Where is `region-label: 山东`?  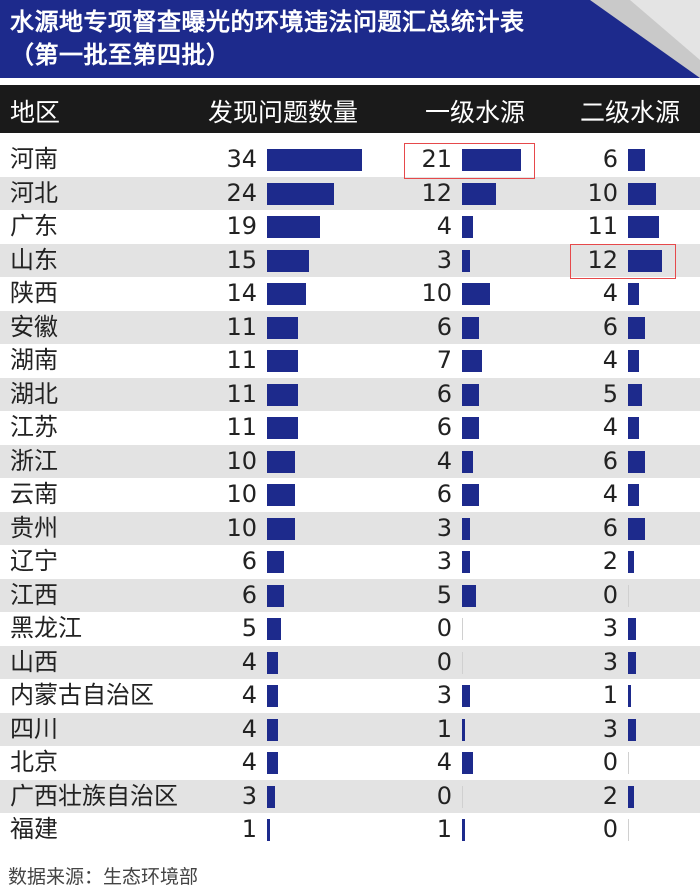 region-label: 山东 is located at coordinates (34, 259).